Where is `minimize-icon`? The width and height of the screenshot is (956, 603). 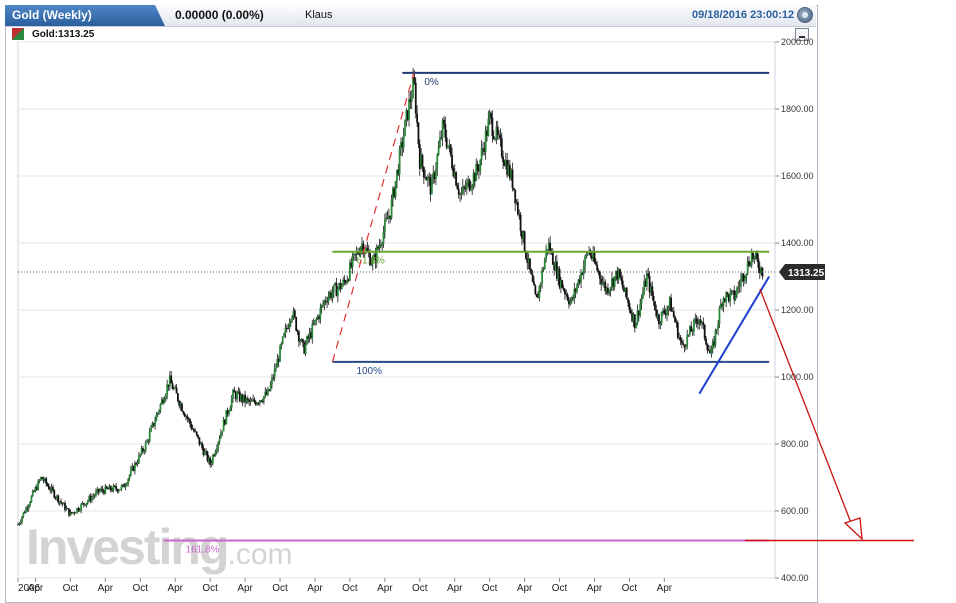
minimize-icon is located at coordinates (802, 34).